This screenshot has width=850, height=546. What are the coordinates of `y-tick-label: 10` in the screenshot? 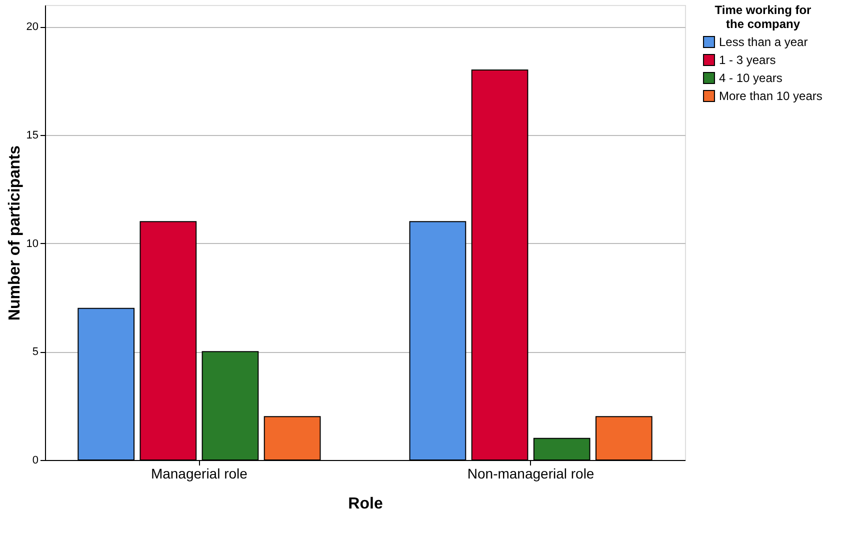 It's located at (32, 244).